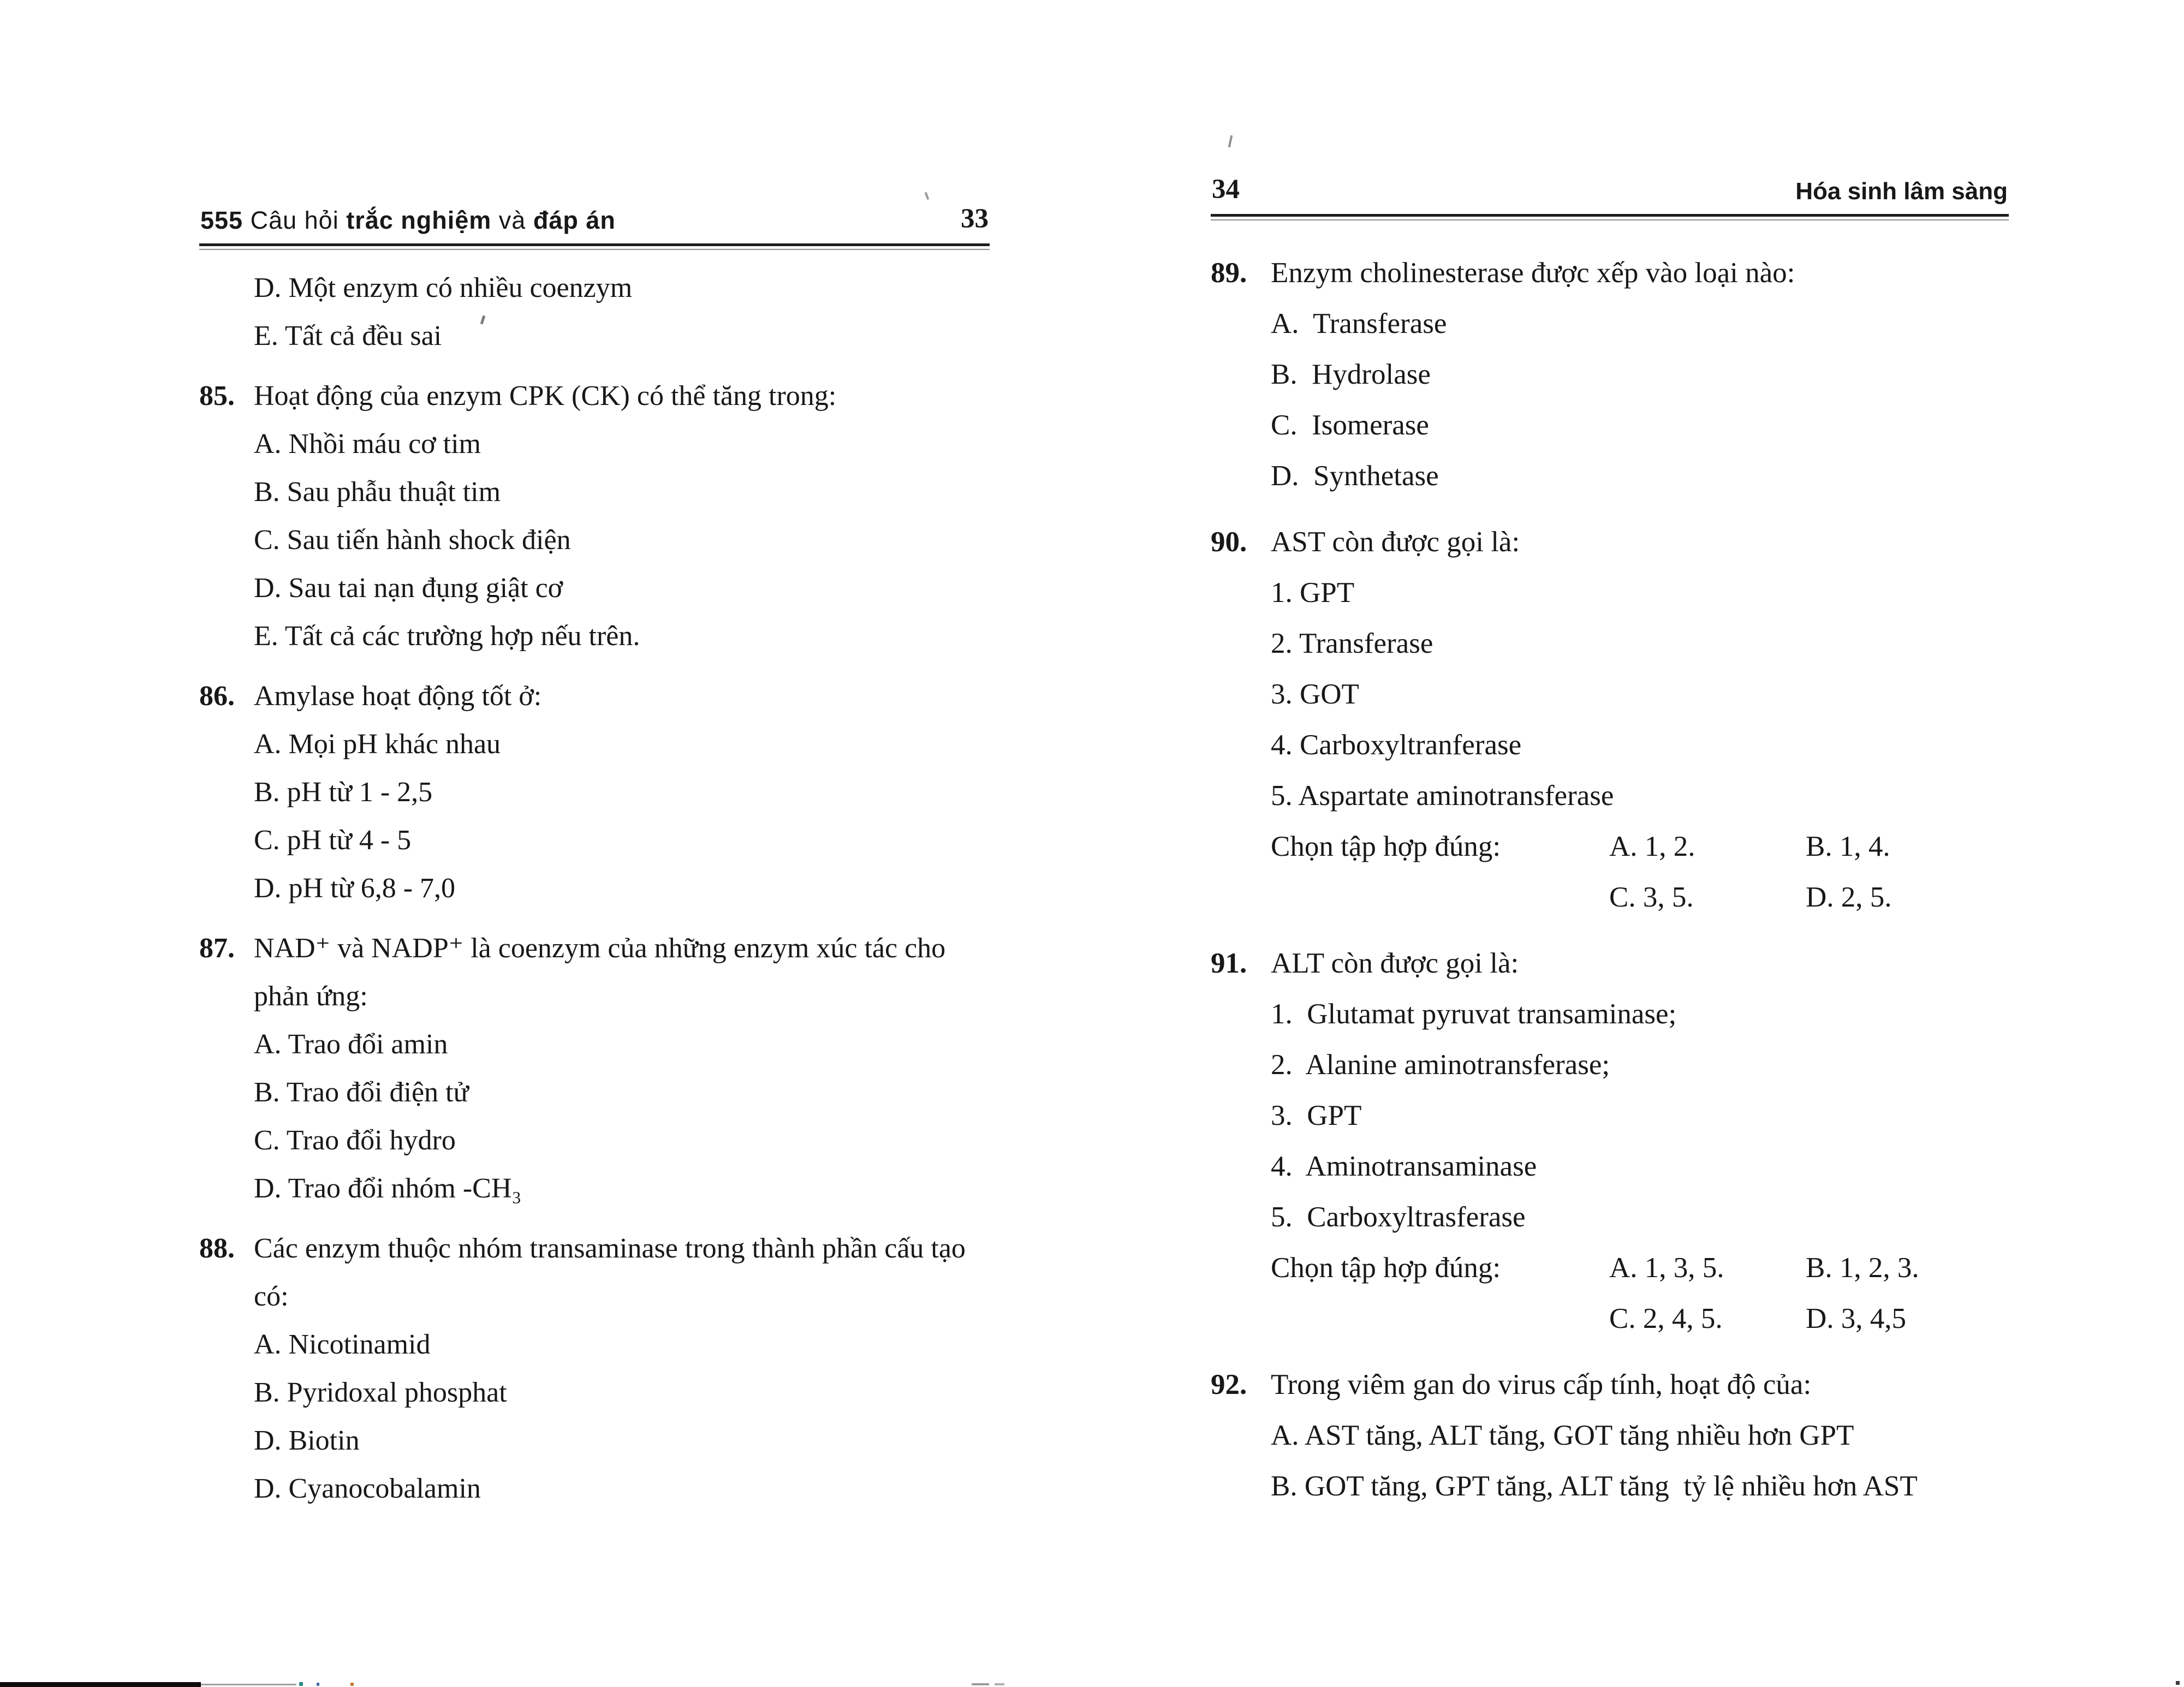 This screenshot has width=2184, height=1687. What do you see at coordinates (1666, 1319) in the screenshot?
I see `choose-option-c: C. 2, 4, 5.` at bounding box center [1666, 1319].